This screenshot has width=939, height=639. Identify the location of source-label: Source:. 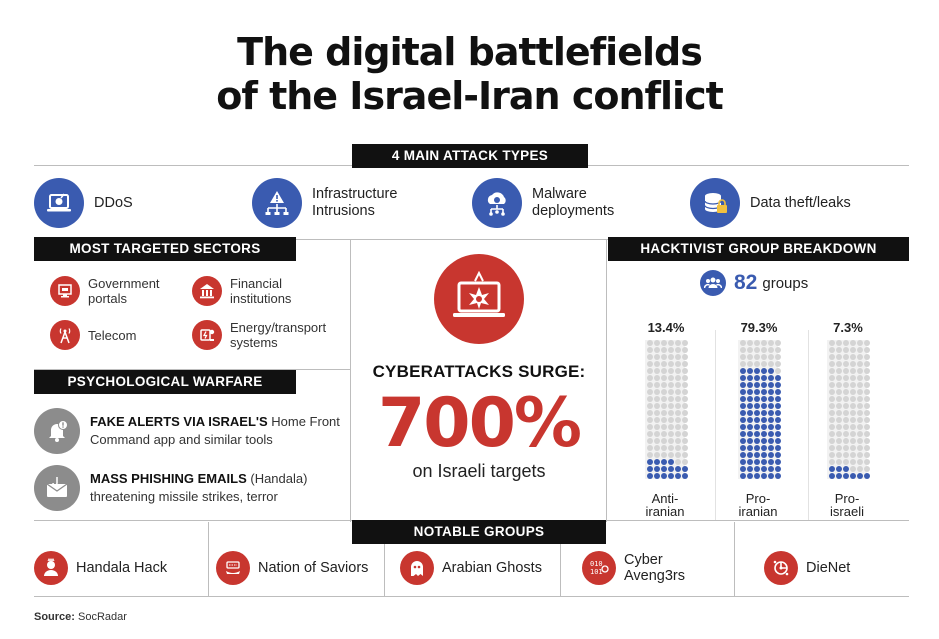
(54, 617).